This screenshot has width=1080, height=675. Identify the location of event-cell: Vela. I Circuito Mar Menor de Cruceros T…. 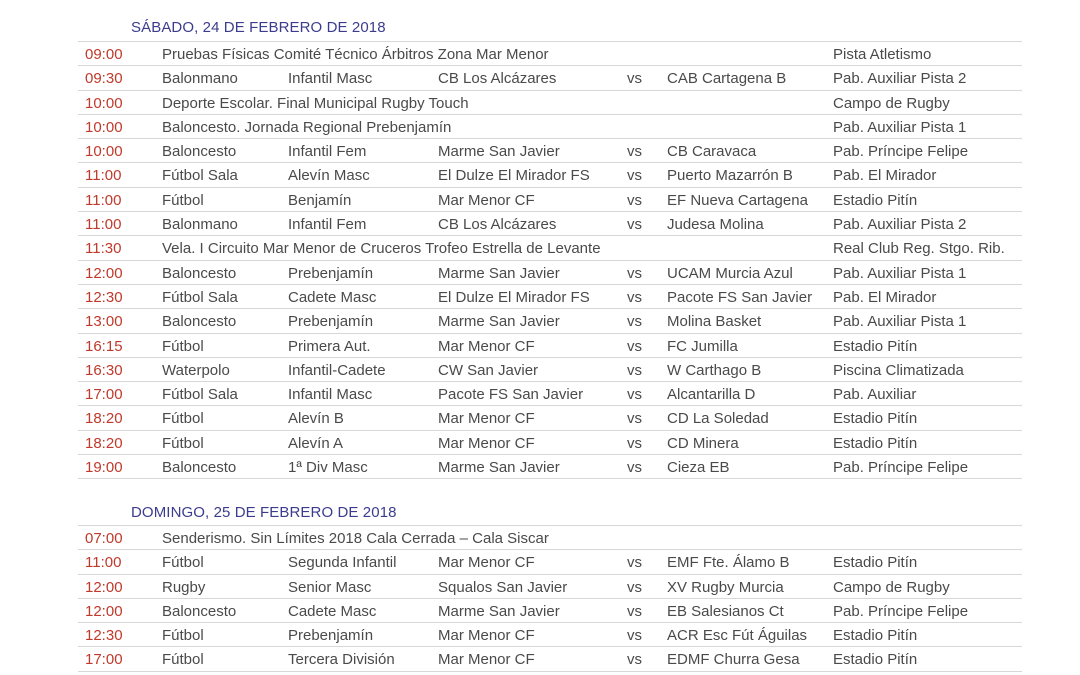
(381, 249).